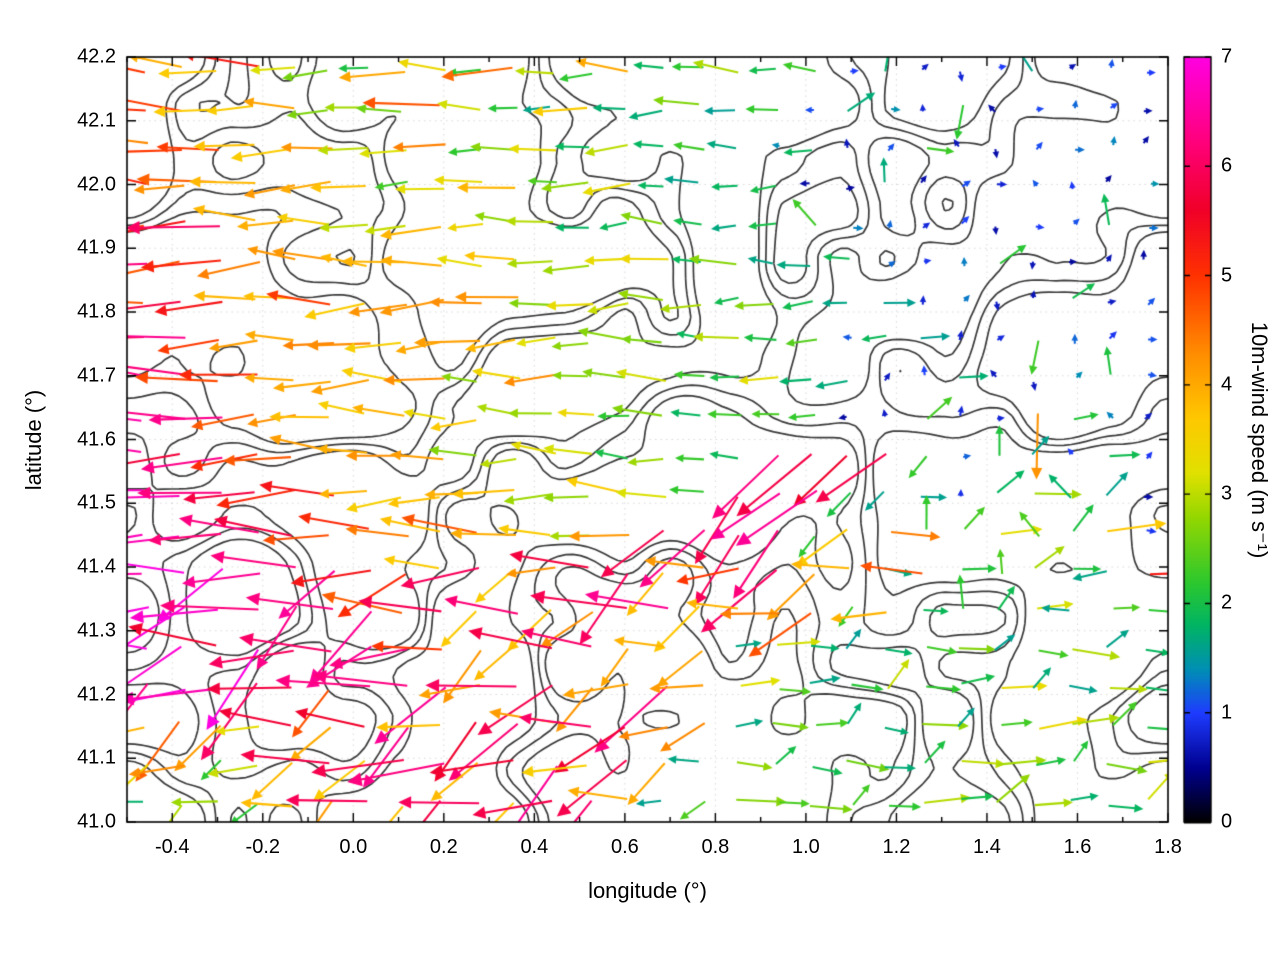  Describe the element at coordinates (263, 847) in the screenshot. I see `x-tick-label: -0.2` at that location.